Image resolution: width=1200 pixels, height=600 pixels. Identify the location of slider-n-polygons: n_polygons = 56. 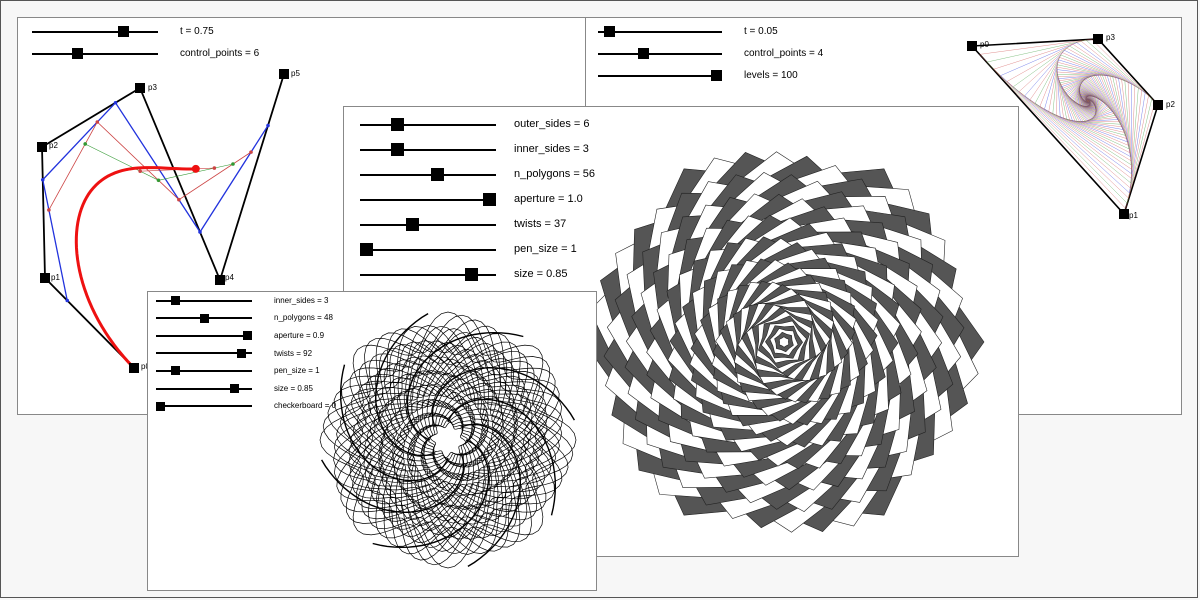
(537, 174).